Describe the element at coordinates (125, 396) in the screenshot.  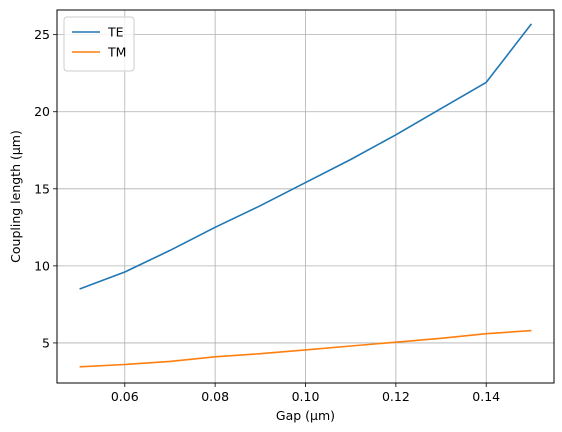
I see `x-tick-label: 0.06` at that location.